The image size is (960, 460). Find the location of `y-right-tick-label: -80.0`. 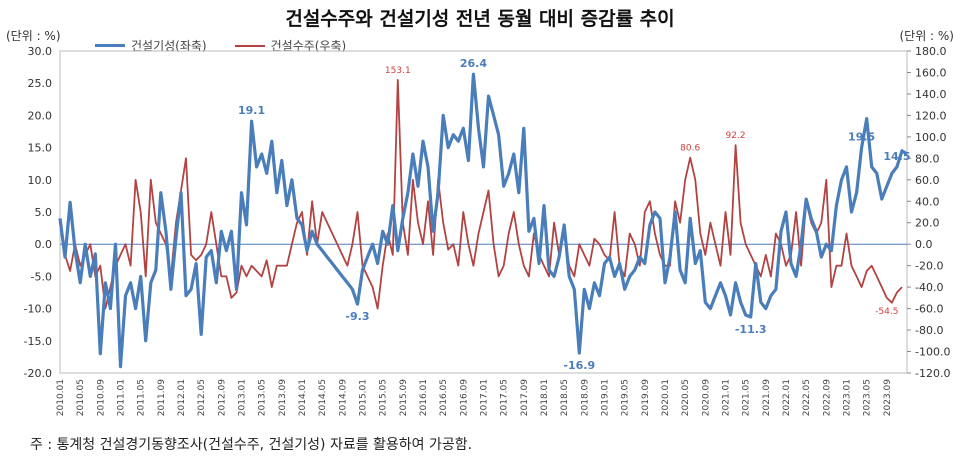

y-right-tick-label: -80.0 is located at coordinates (929, 330).